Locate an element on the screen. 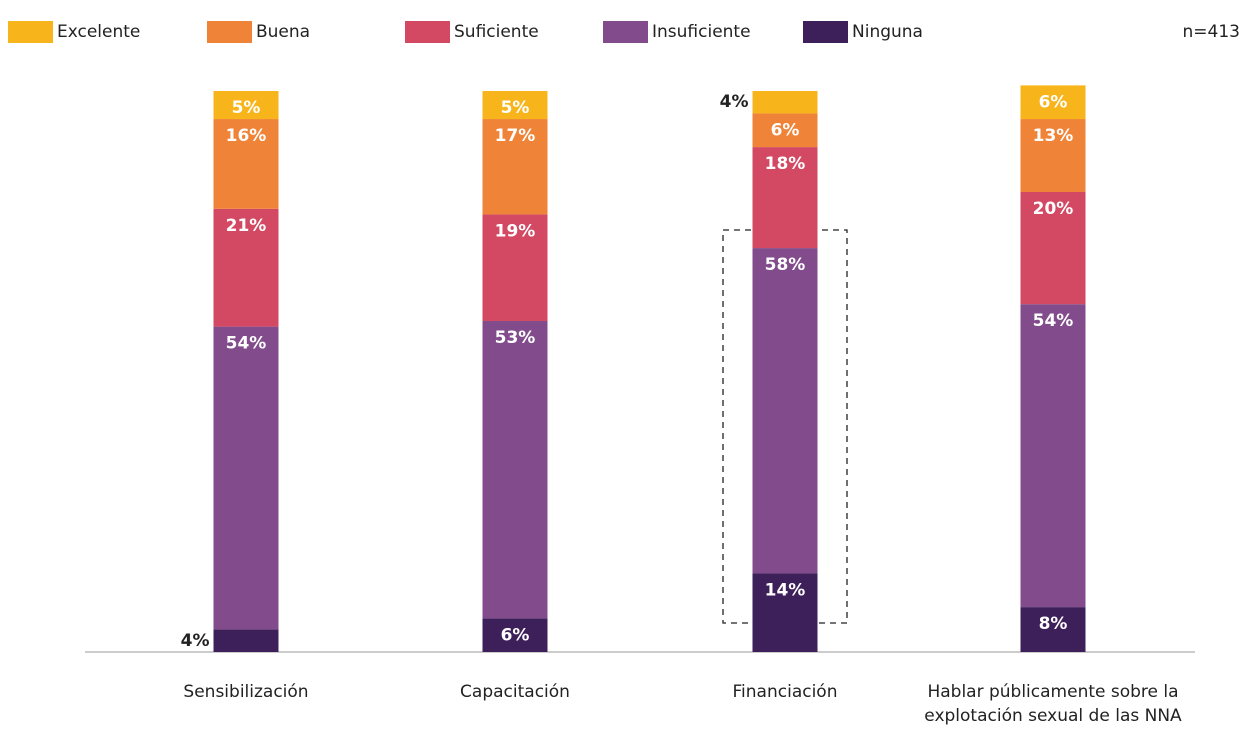 The height and width of the screenshot is (749, 1248). legend-label: Excelente is located at coordinates (98, 32).